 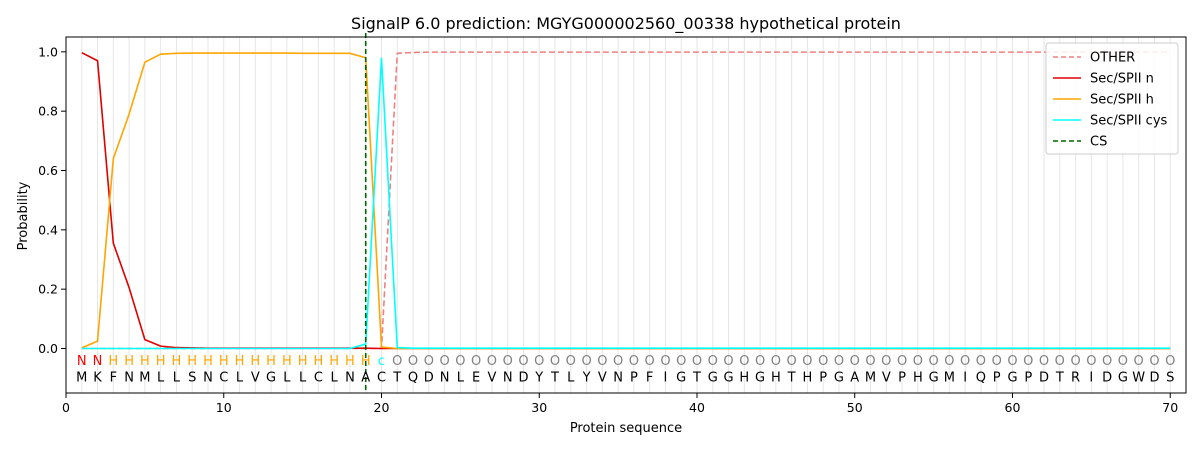 What do you see at coordinates (192, 378) in the screenshot?
I see `residue-label: S` at bounding box center [192, 378].